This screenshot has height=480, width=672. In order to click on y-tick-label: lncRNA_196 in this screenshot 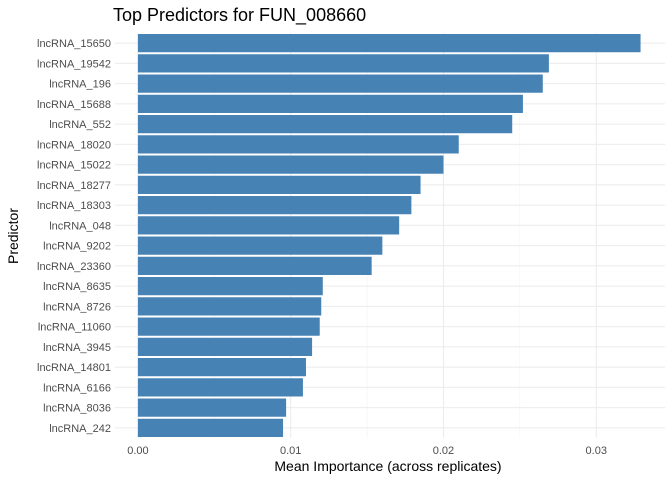, I will do `click(80, 85)`.